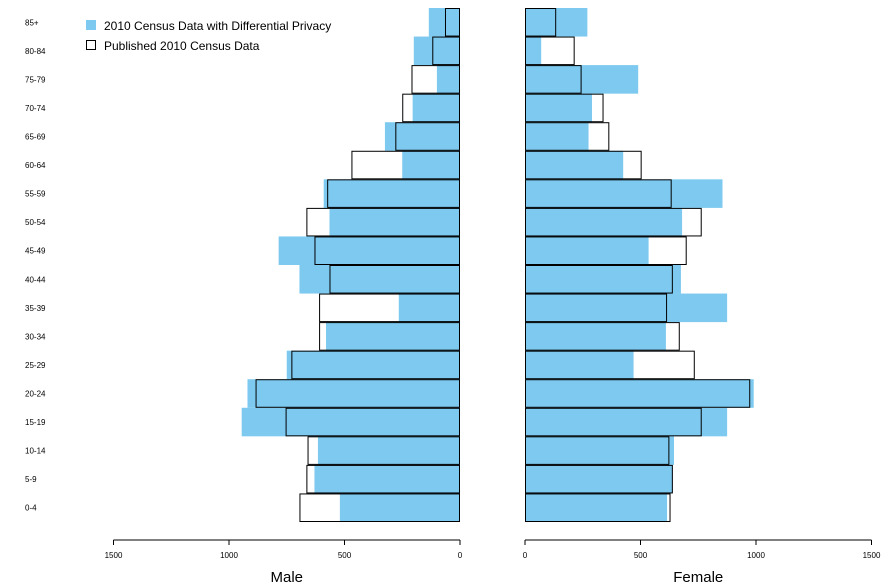 The width and height of the screenshot is (895, 587). Describe the element at coordinates (35, 194) in the screenshot. I see `age-label-55-59: 55-59` at that location.